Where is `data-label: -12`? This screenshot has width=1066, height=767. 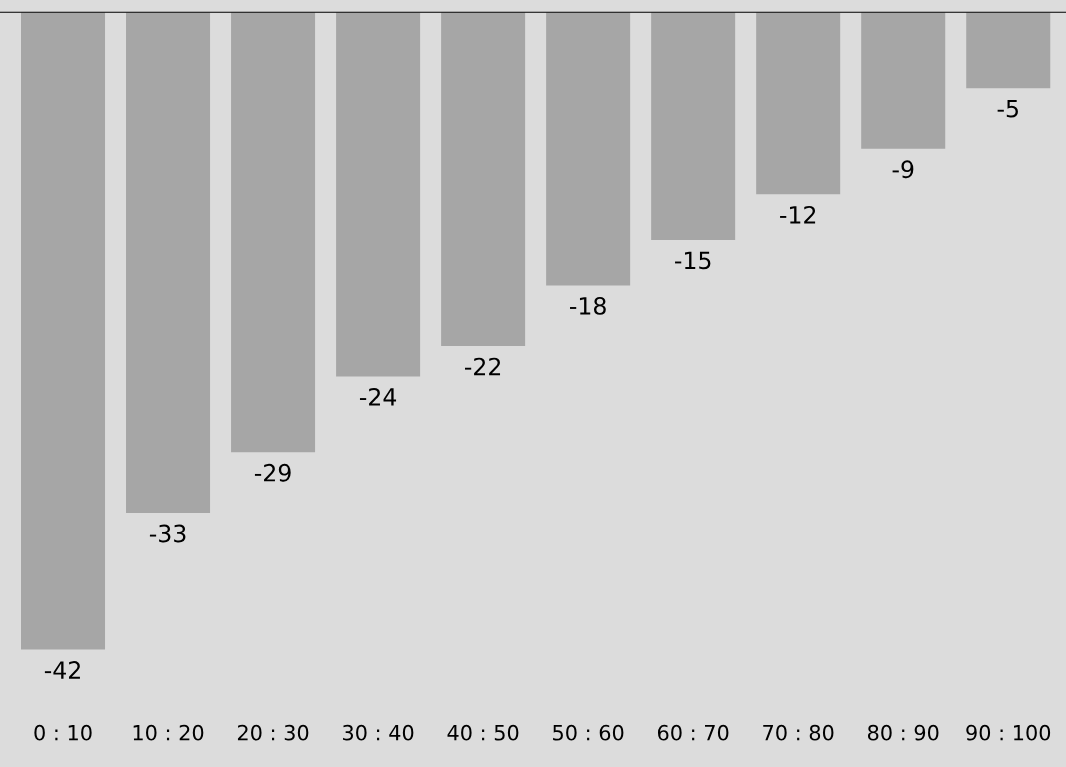 data-label: -12 is located at coordinates (798, 214).